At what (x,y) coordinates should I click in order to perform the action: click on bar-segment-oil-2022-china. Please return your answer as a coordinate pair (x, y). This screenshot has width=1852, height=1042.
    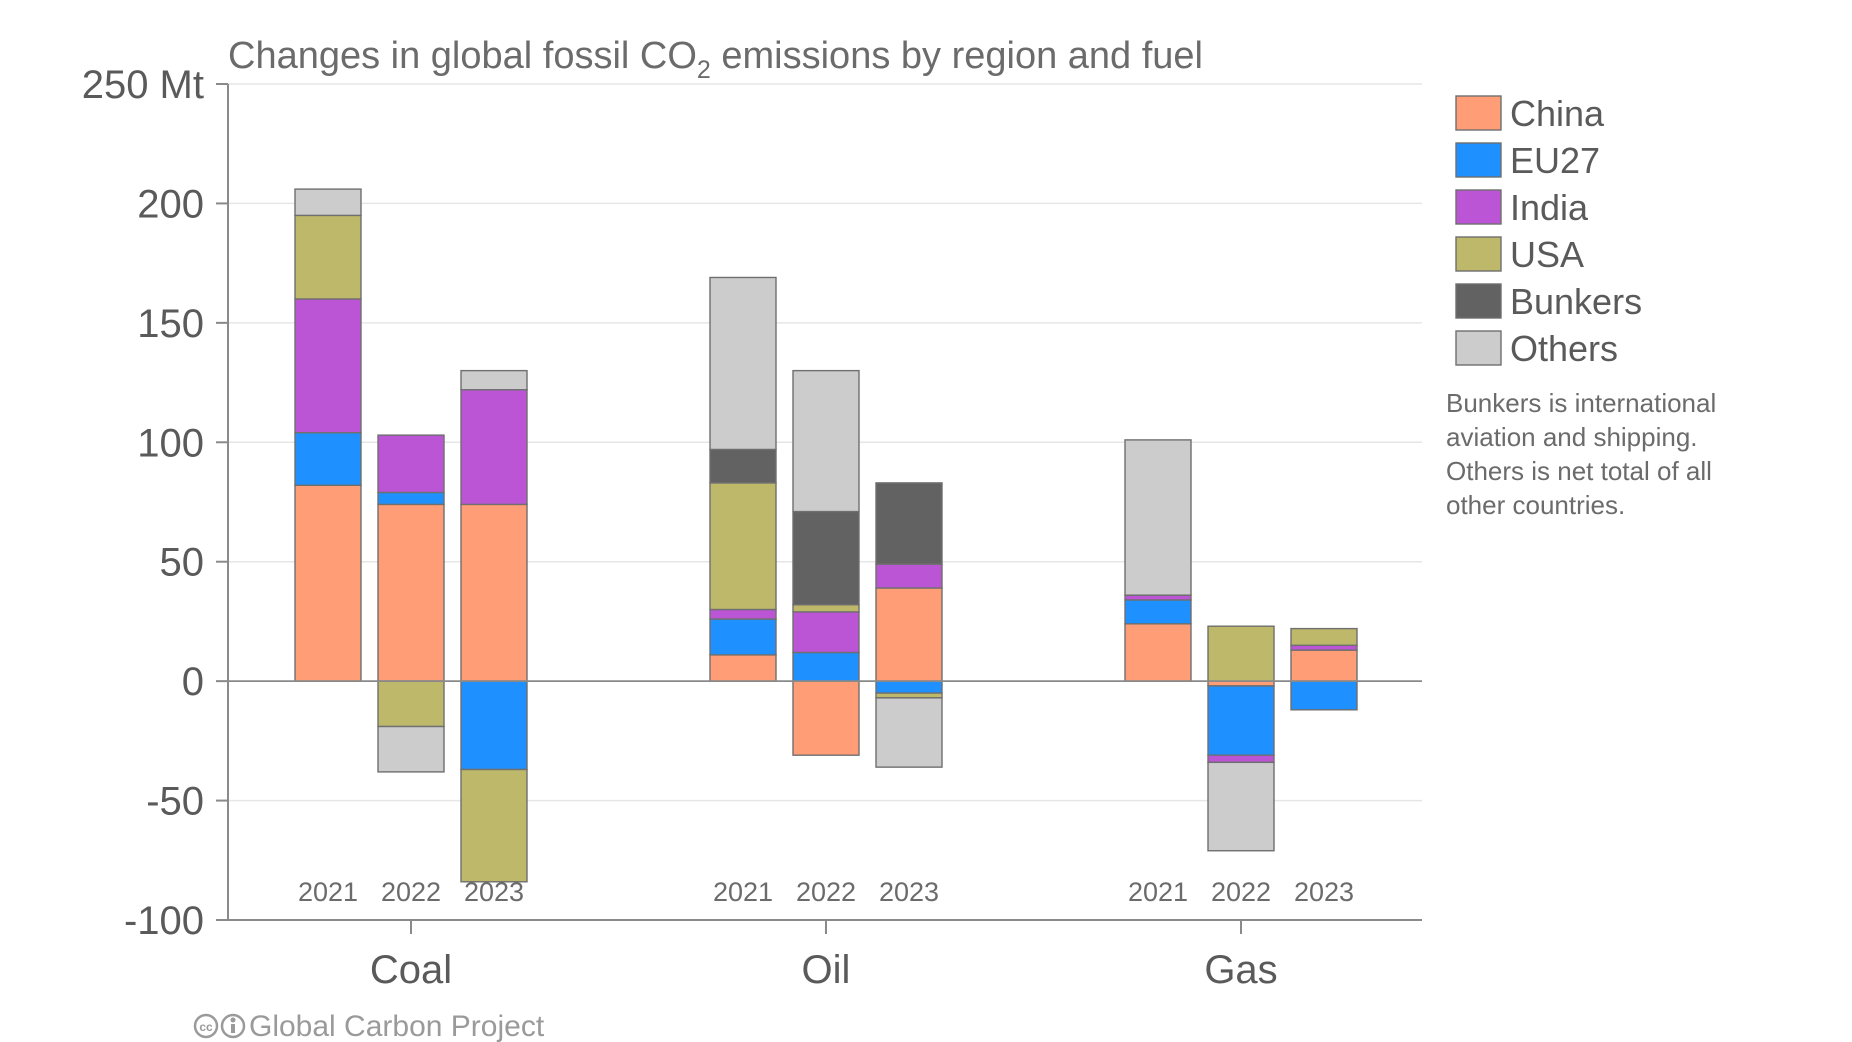
    Looking at the image, I should click on (826, 718).